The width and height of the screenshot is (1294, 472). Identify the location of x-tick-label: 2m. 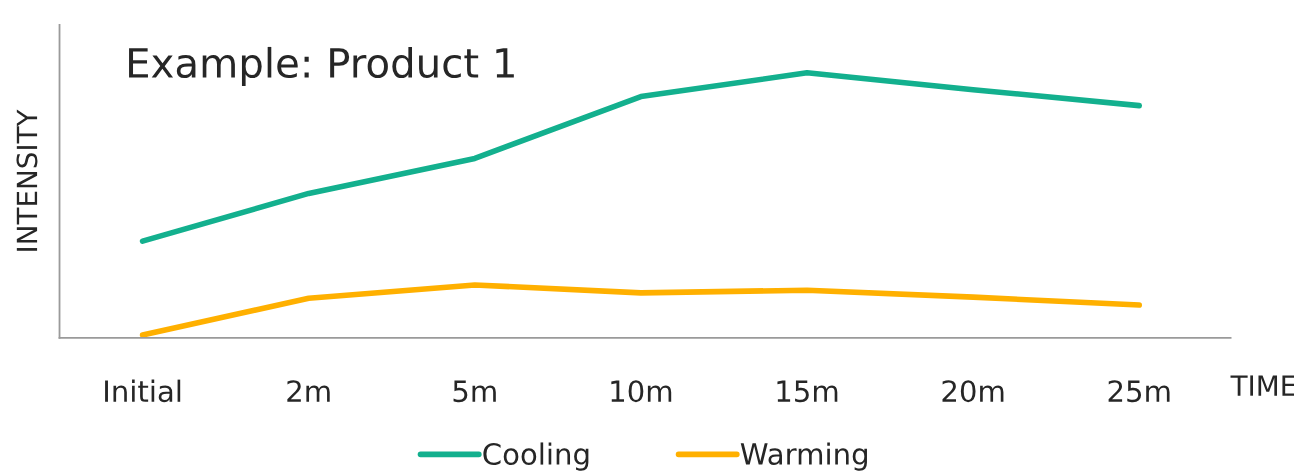
(308, 391).